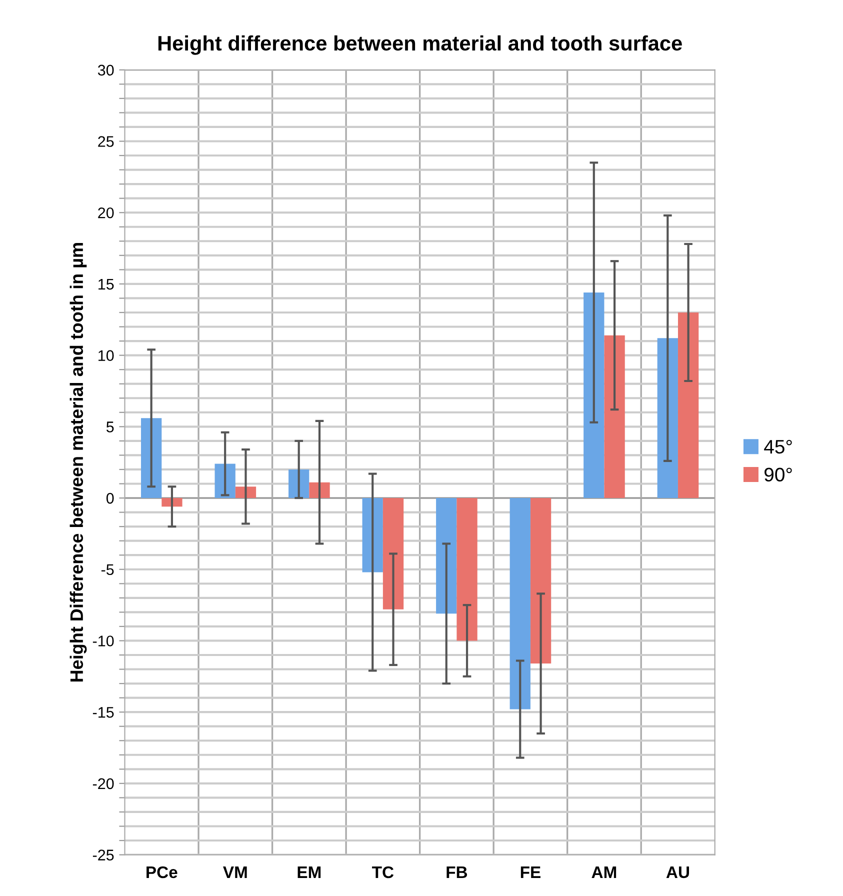 The height and width of the screenshot is (896, 843). What do you see at coordinates (604, 872) in the screenshot?
I see `x-tick-label: AM` at bounding box center [604, 872].